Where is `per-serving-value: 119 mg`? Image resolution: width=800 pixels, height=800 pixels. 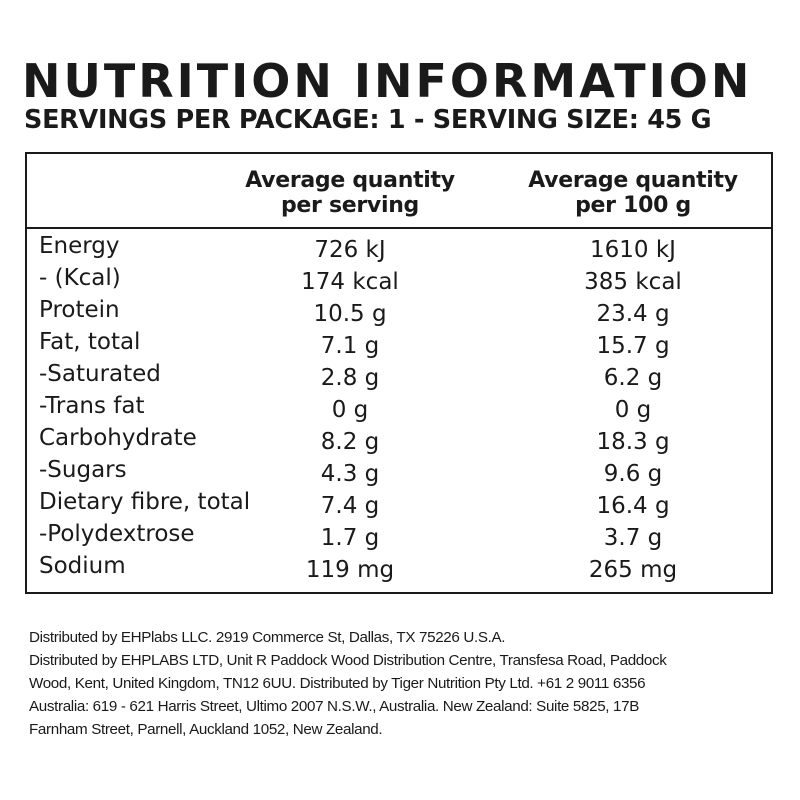
per-serving-value: 119 mg is located at coordinates (350, 570).